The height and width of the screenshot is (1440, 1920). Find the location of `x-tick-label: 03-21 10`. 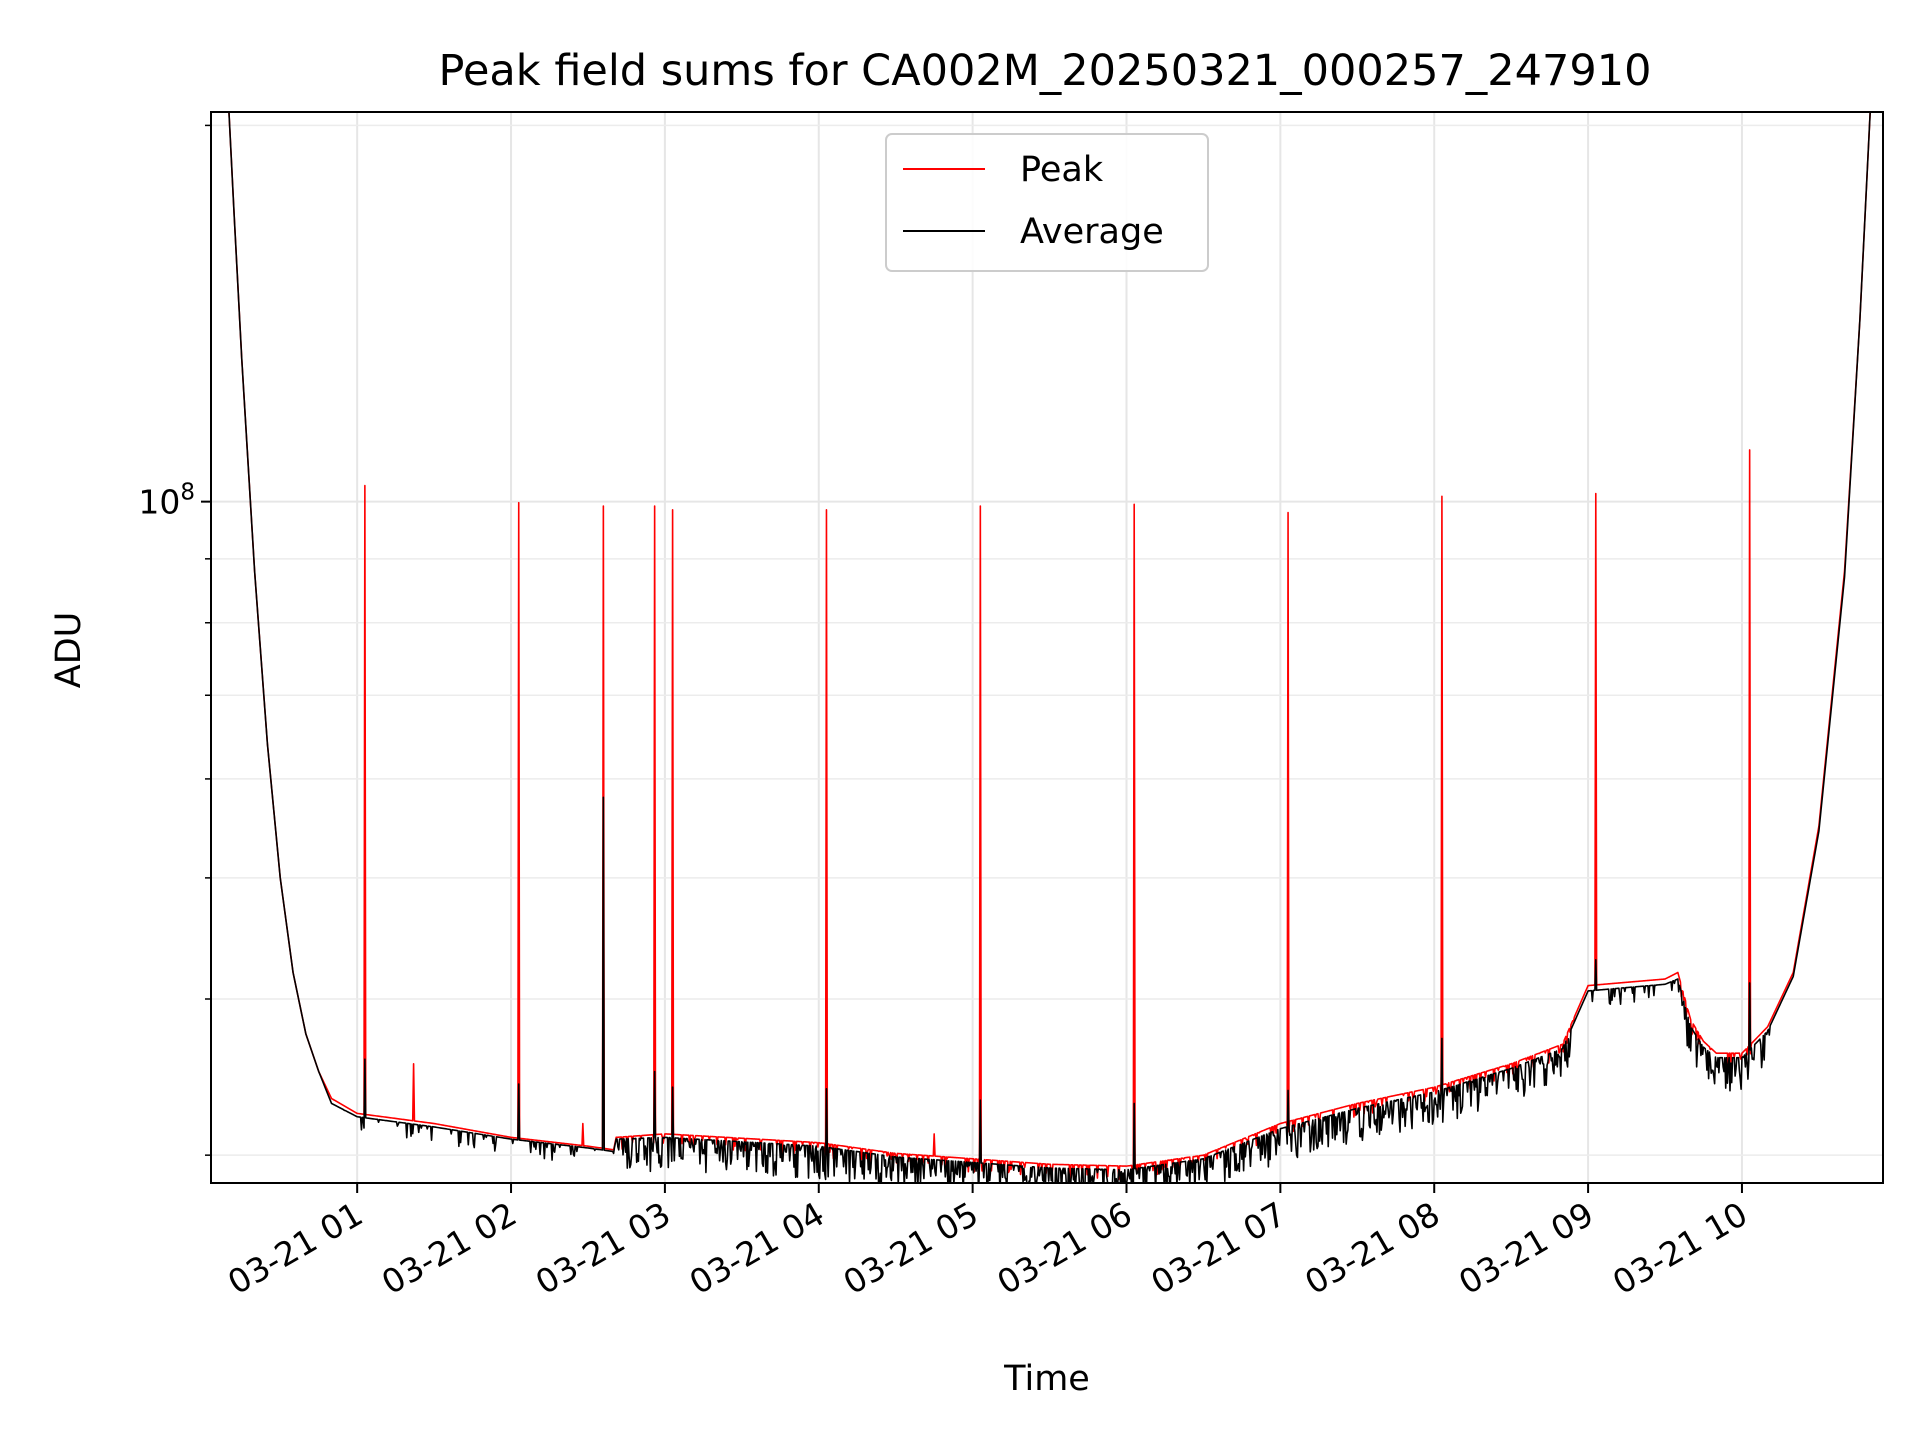

x-tick-label: 03-21 10 is located at coordinates (1680, 1248).